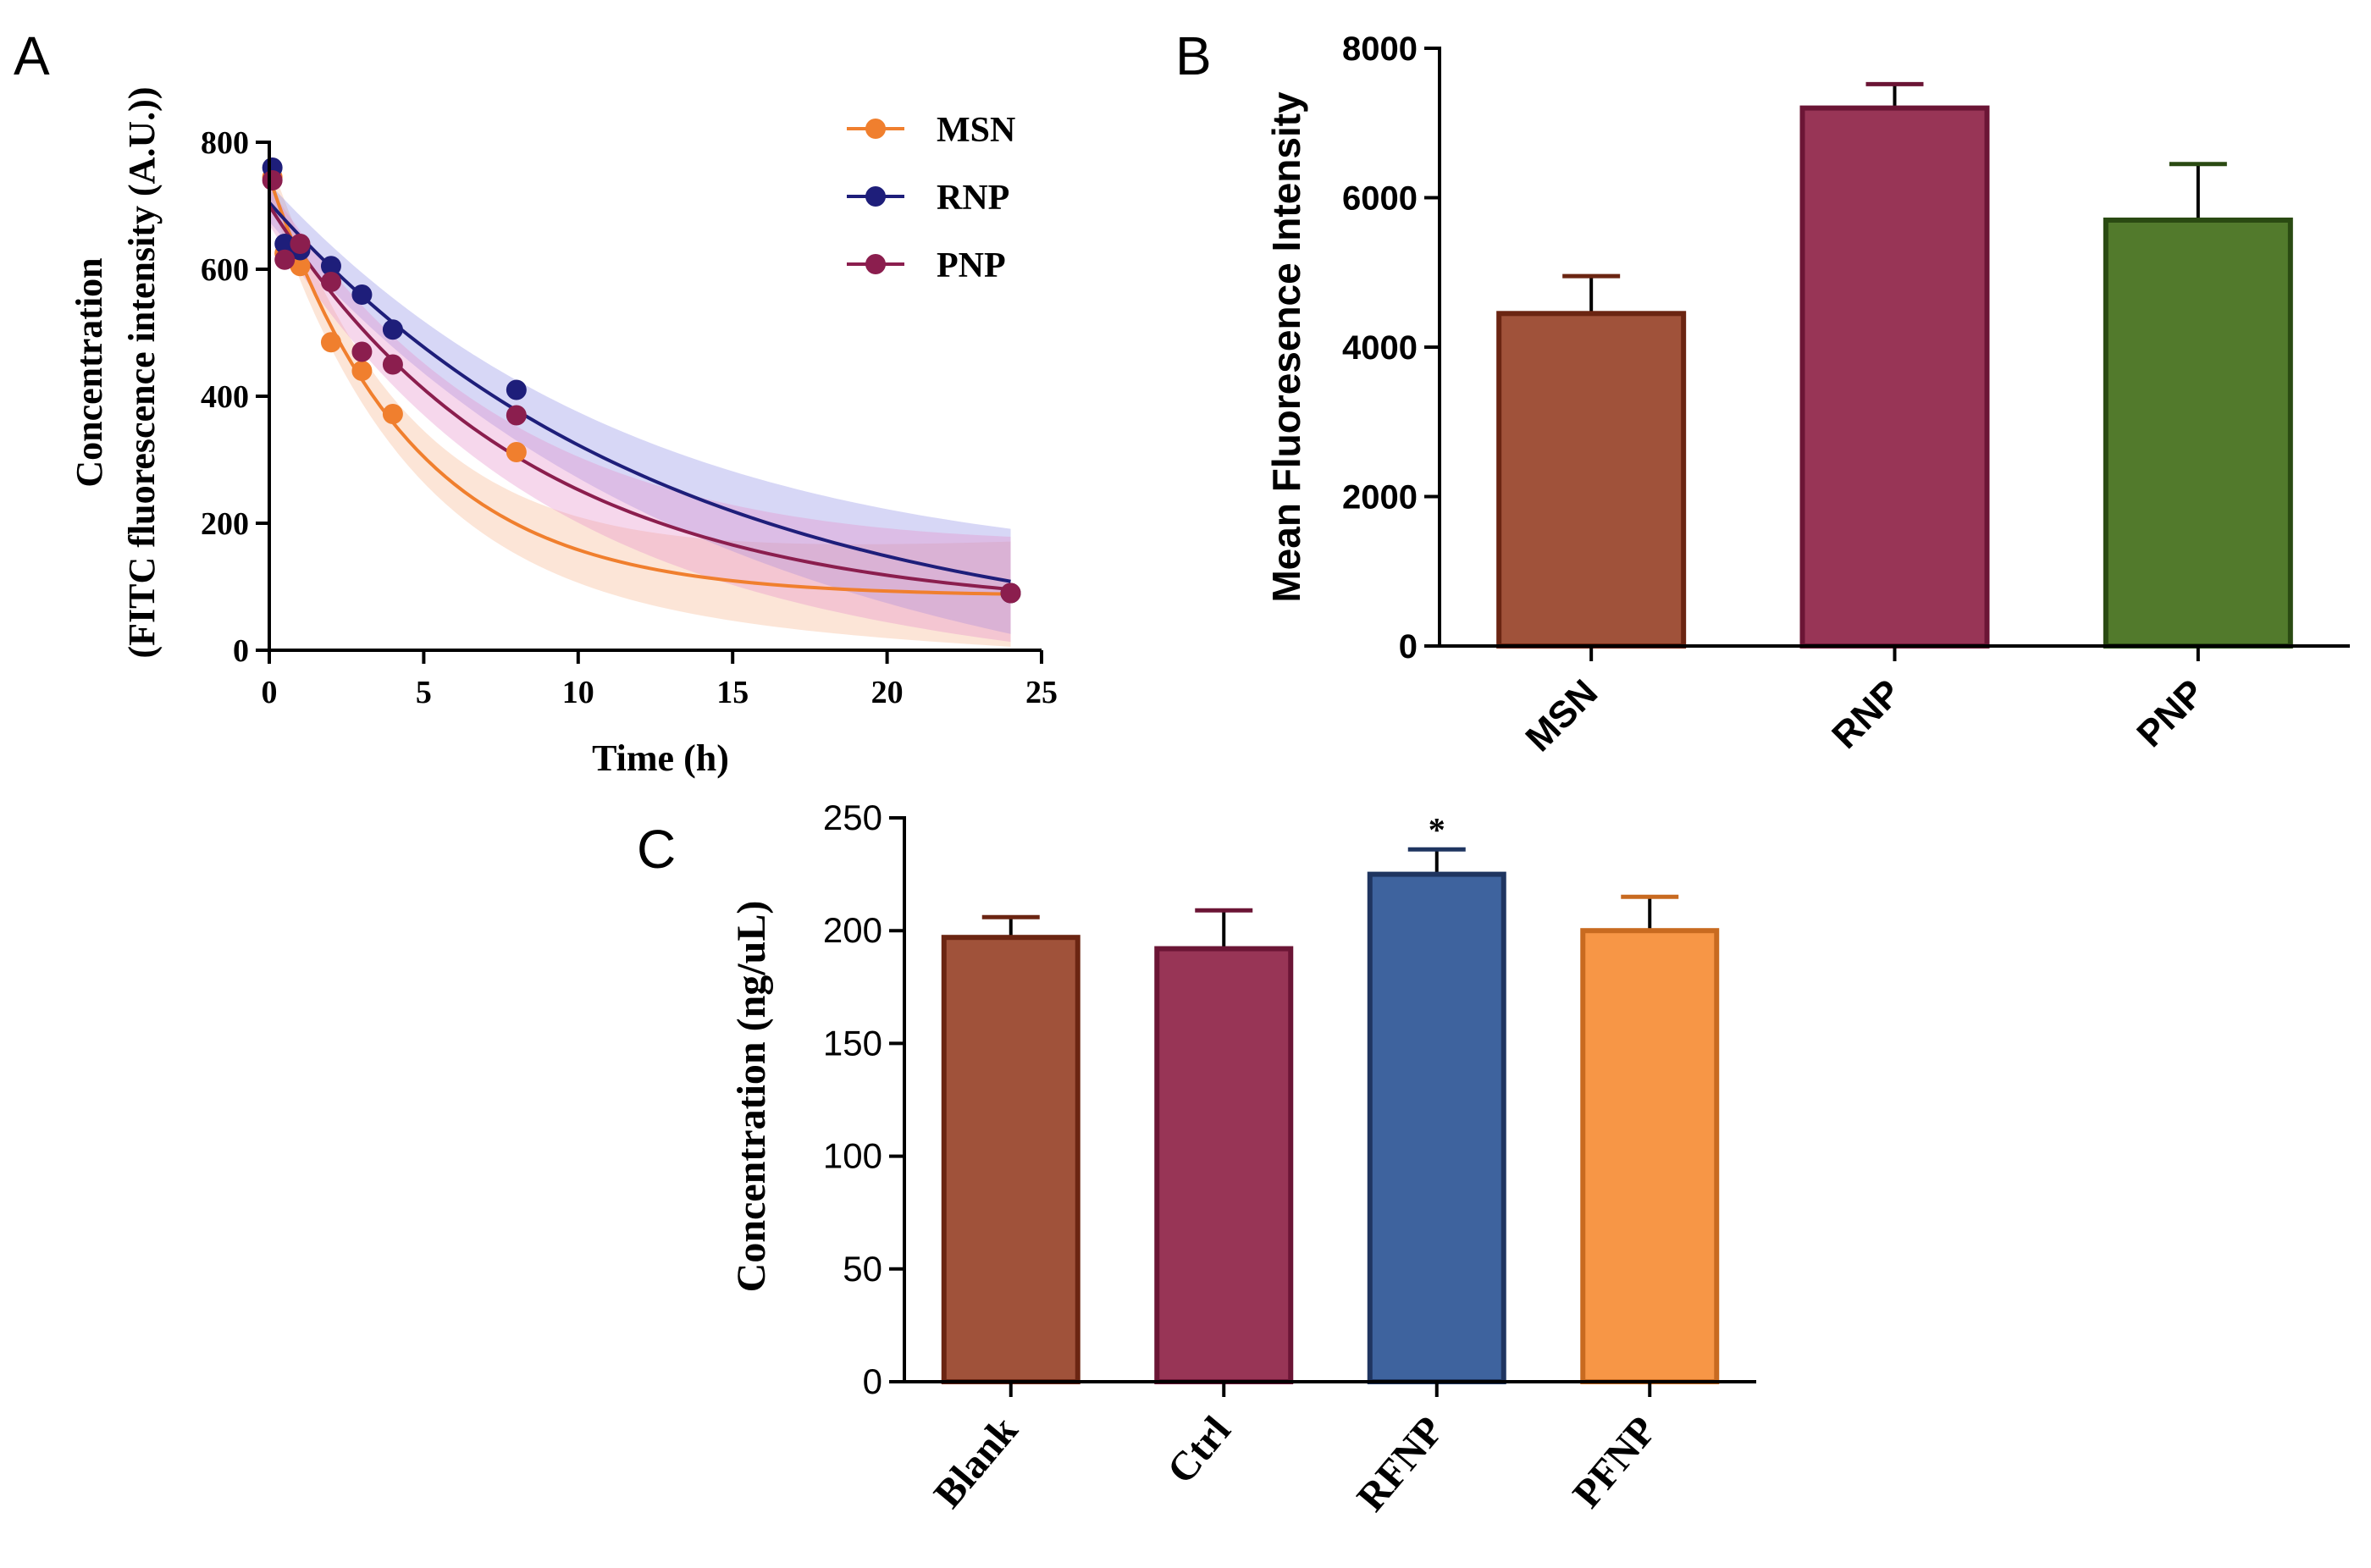 The image size is (2371, 1568). What do you see at coordinates (1436, 1127) in the screenshot?
I see `chart-c-bar-rfnp` at bounding box center [1436, 1127].